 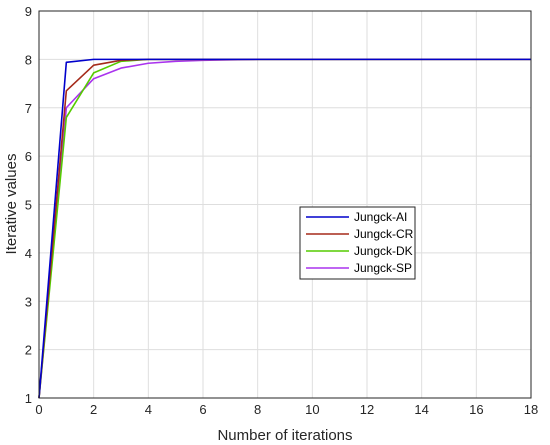 I want to click on x-tick-label: 12, so click(x=367, y=409).